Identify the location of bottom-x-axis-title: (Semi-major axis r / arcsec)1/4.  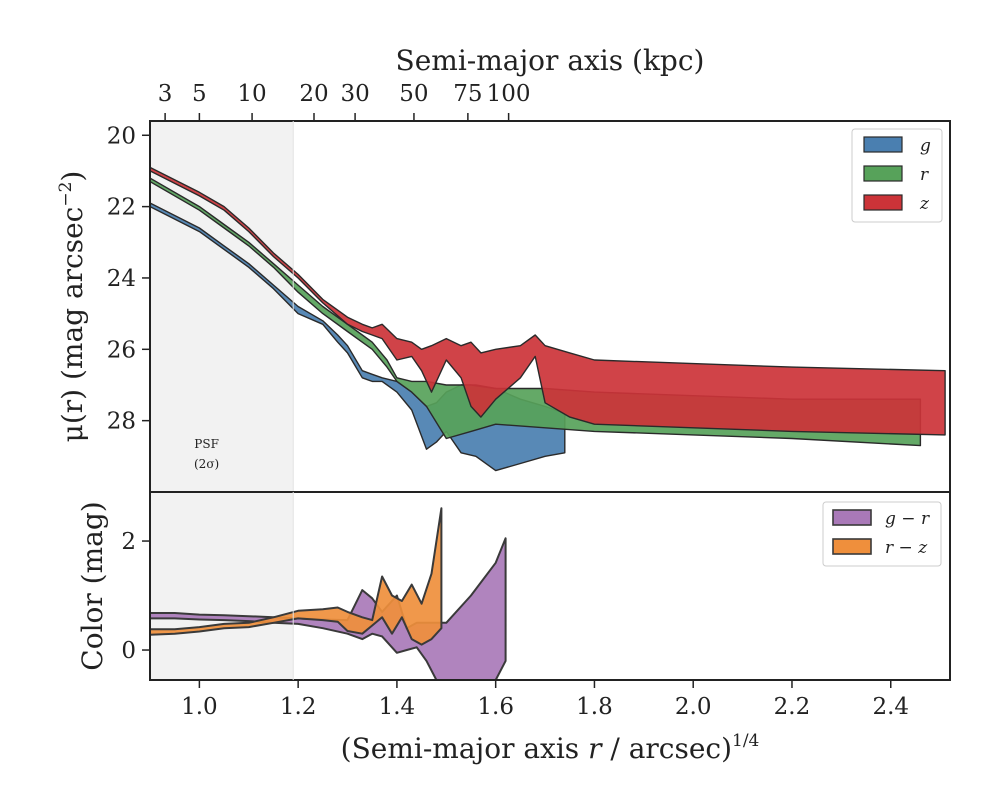
(550, 748).